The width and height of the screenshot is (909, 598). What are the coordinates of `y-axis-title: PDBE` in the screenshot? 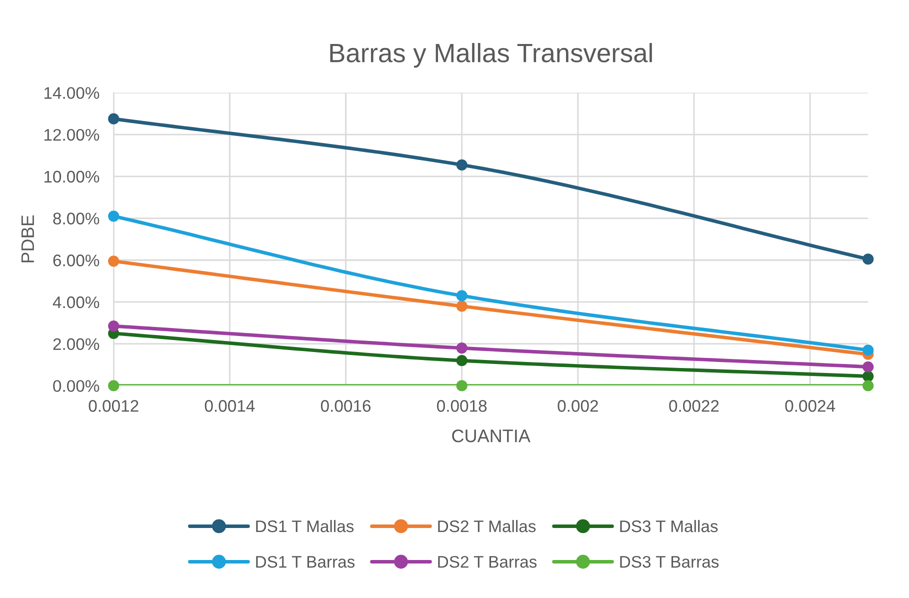 It's located at (27, 238).